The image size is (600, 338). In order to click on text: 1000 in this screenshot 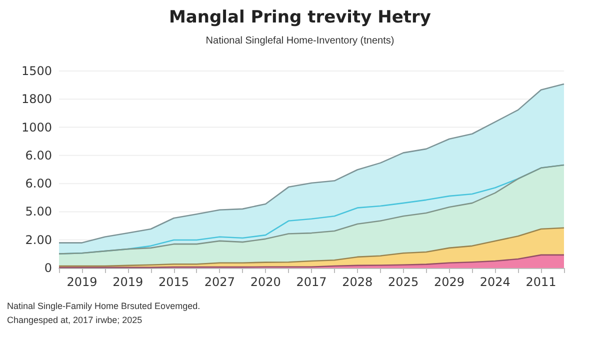, I will do `click(36, 127)`.